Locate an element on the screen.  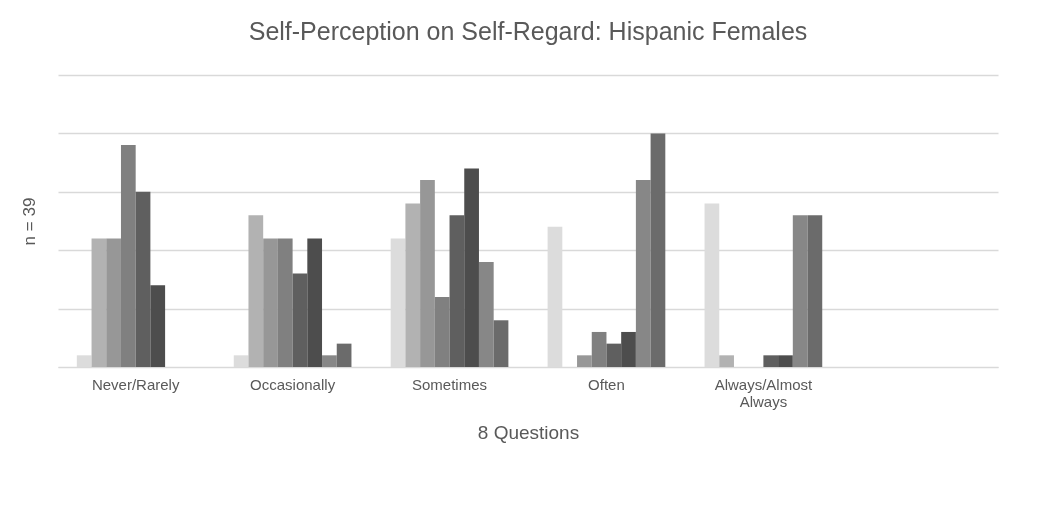
x-tick-label: Always/Almost Always is located at coordinates (763, 392).